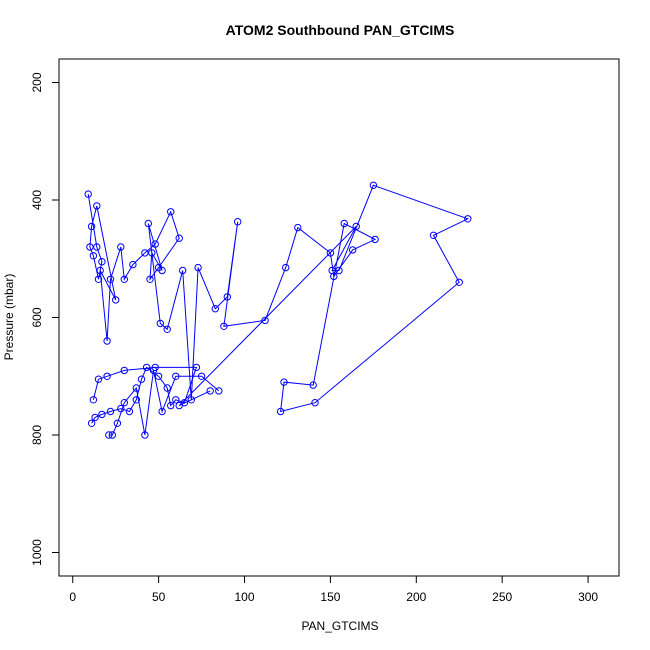 The height and width of the screenshot is (650, 650). I want to click on y-tick-label: 400, so click(37, 200).